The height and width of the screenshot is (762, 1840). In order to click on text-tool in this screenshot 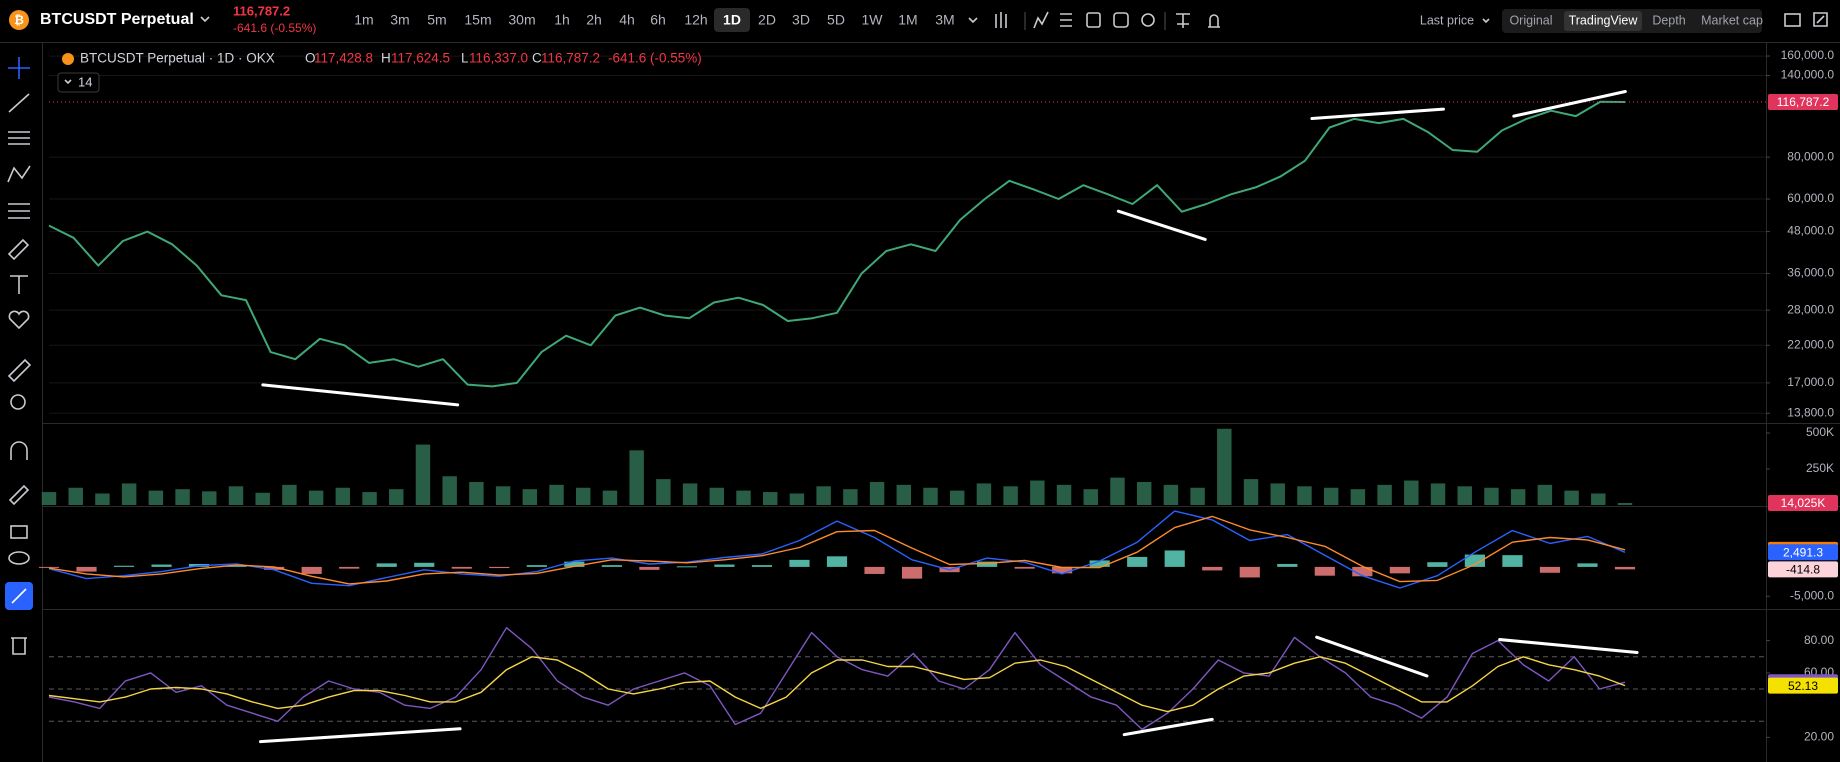, I will do `click(19, 284)`.